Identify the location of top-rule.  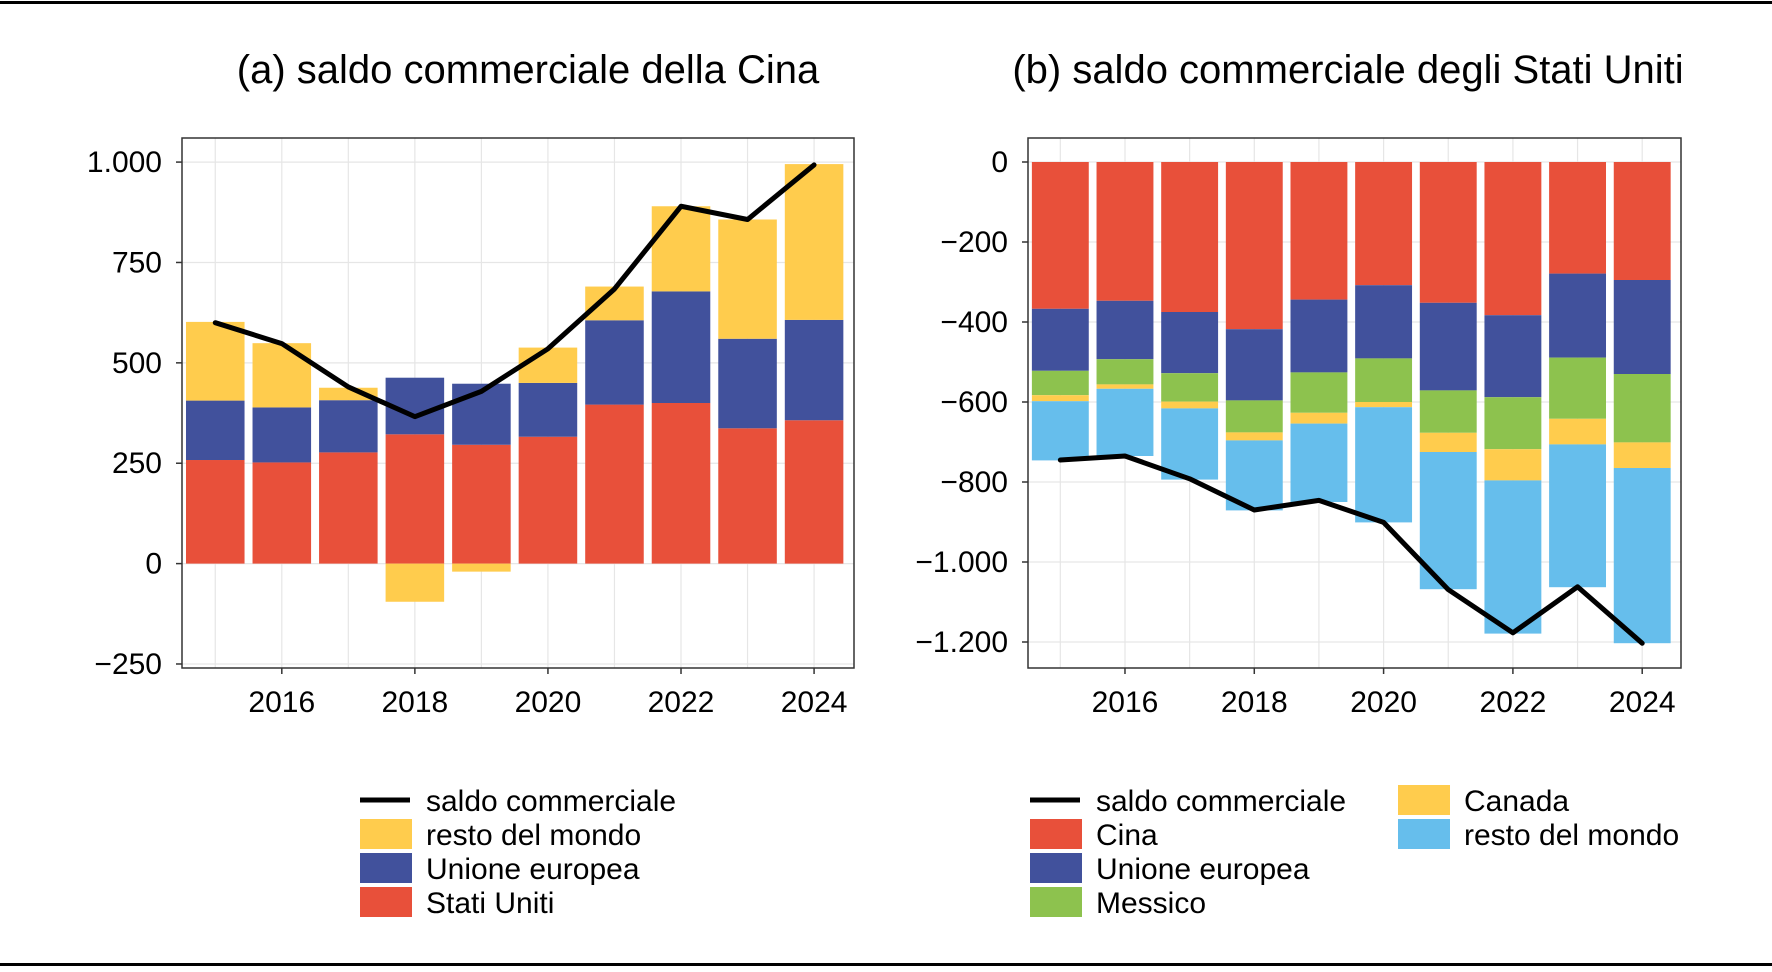
(886, 2).